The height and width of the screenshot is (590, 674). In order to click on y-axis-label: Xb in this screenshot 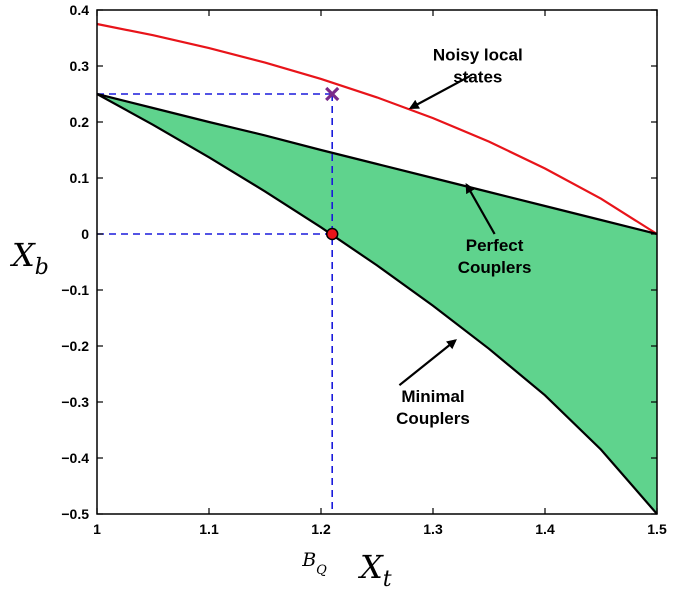, I will do `click(29, 258)`.